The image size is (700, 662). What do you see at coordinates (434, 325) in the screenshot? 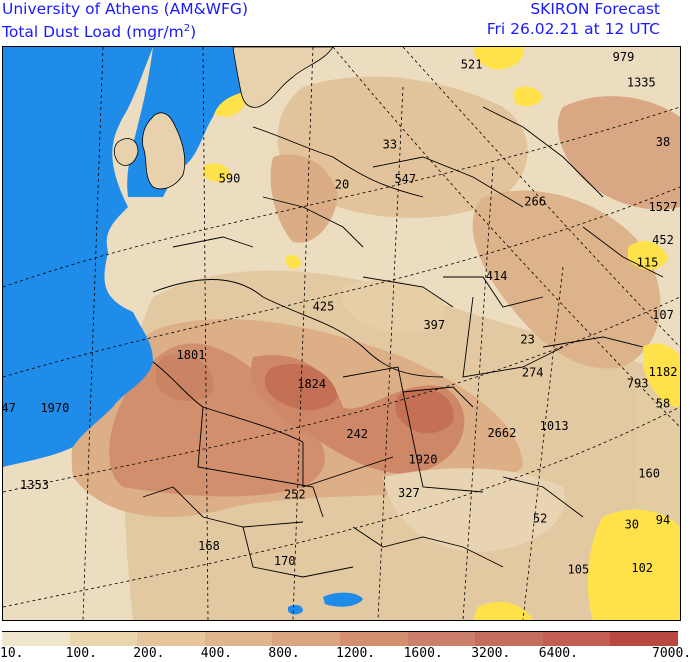
I see `dust-value-label: 397` at bounding box center [434, 325].